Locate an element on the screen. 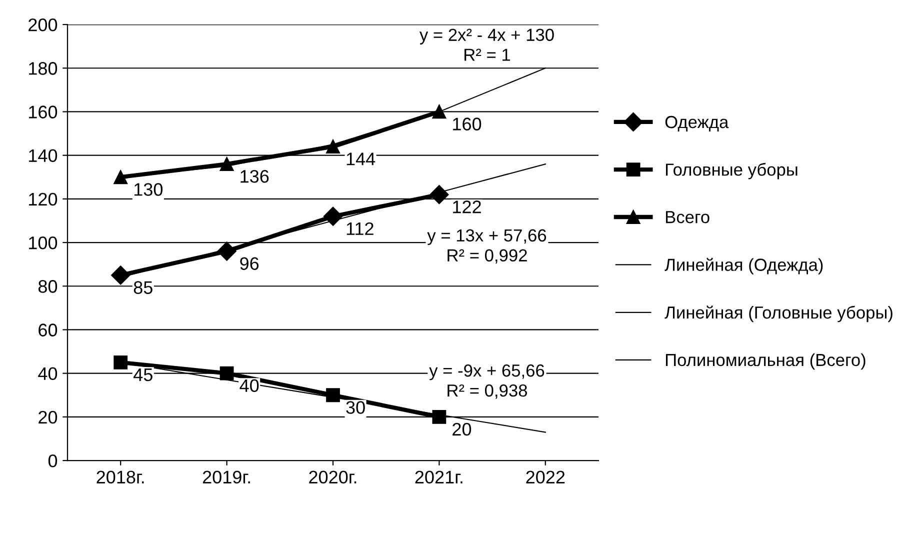 This screenshot has width=900, height=545. y-tick-label: 40 is located at coordinates (48, 373).